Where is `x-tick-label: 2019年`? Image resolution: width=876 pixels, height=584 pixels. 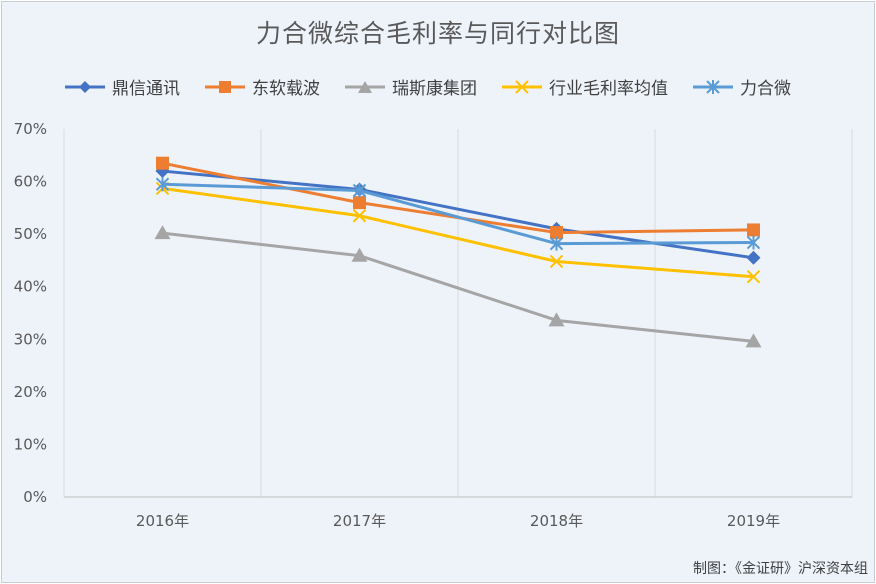 x-tick-label: 2019年 is located at coordinates (753, 521).